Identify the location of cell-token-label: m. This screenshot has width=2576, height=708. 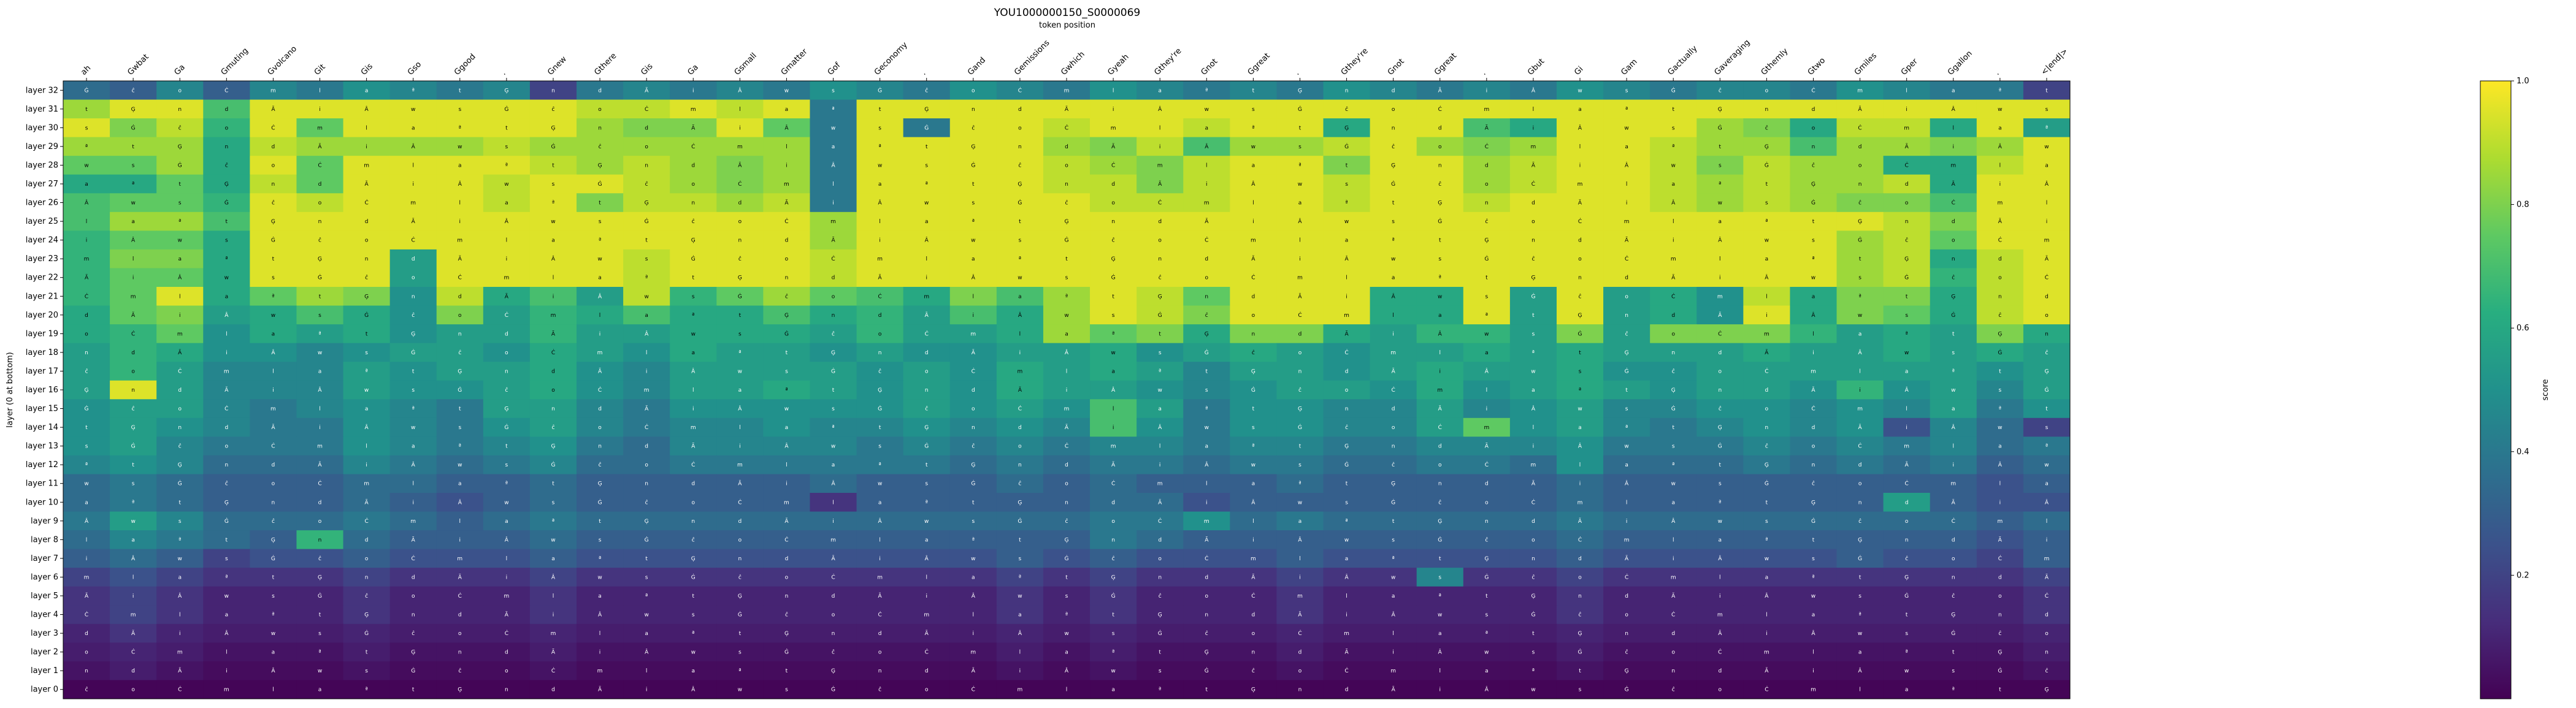
(1067, 91).